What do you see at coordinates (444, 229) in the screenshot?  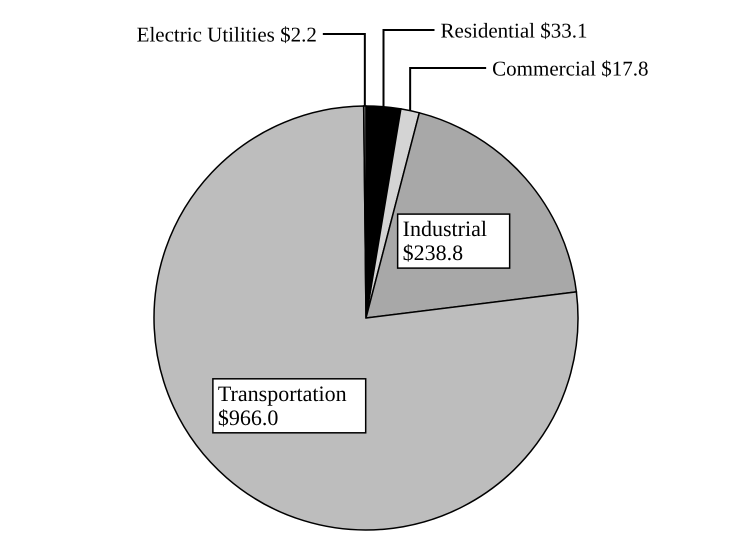 I see `slice-label: Industrial` at bounding box center [444, 229].